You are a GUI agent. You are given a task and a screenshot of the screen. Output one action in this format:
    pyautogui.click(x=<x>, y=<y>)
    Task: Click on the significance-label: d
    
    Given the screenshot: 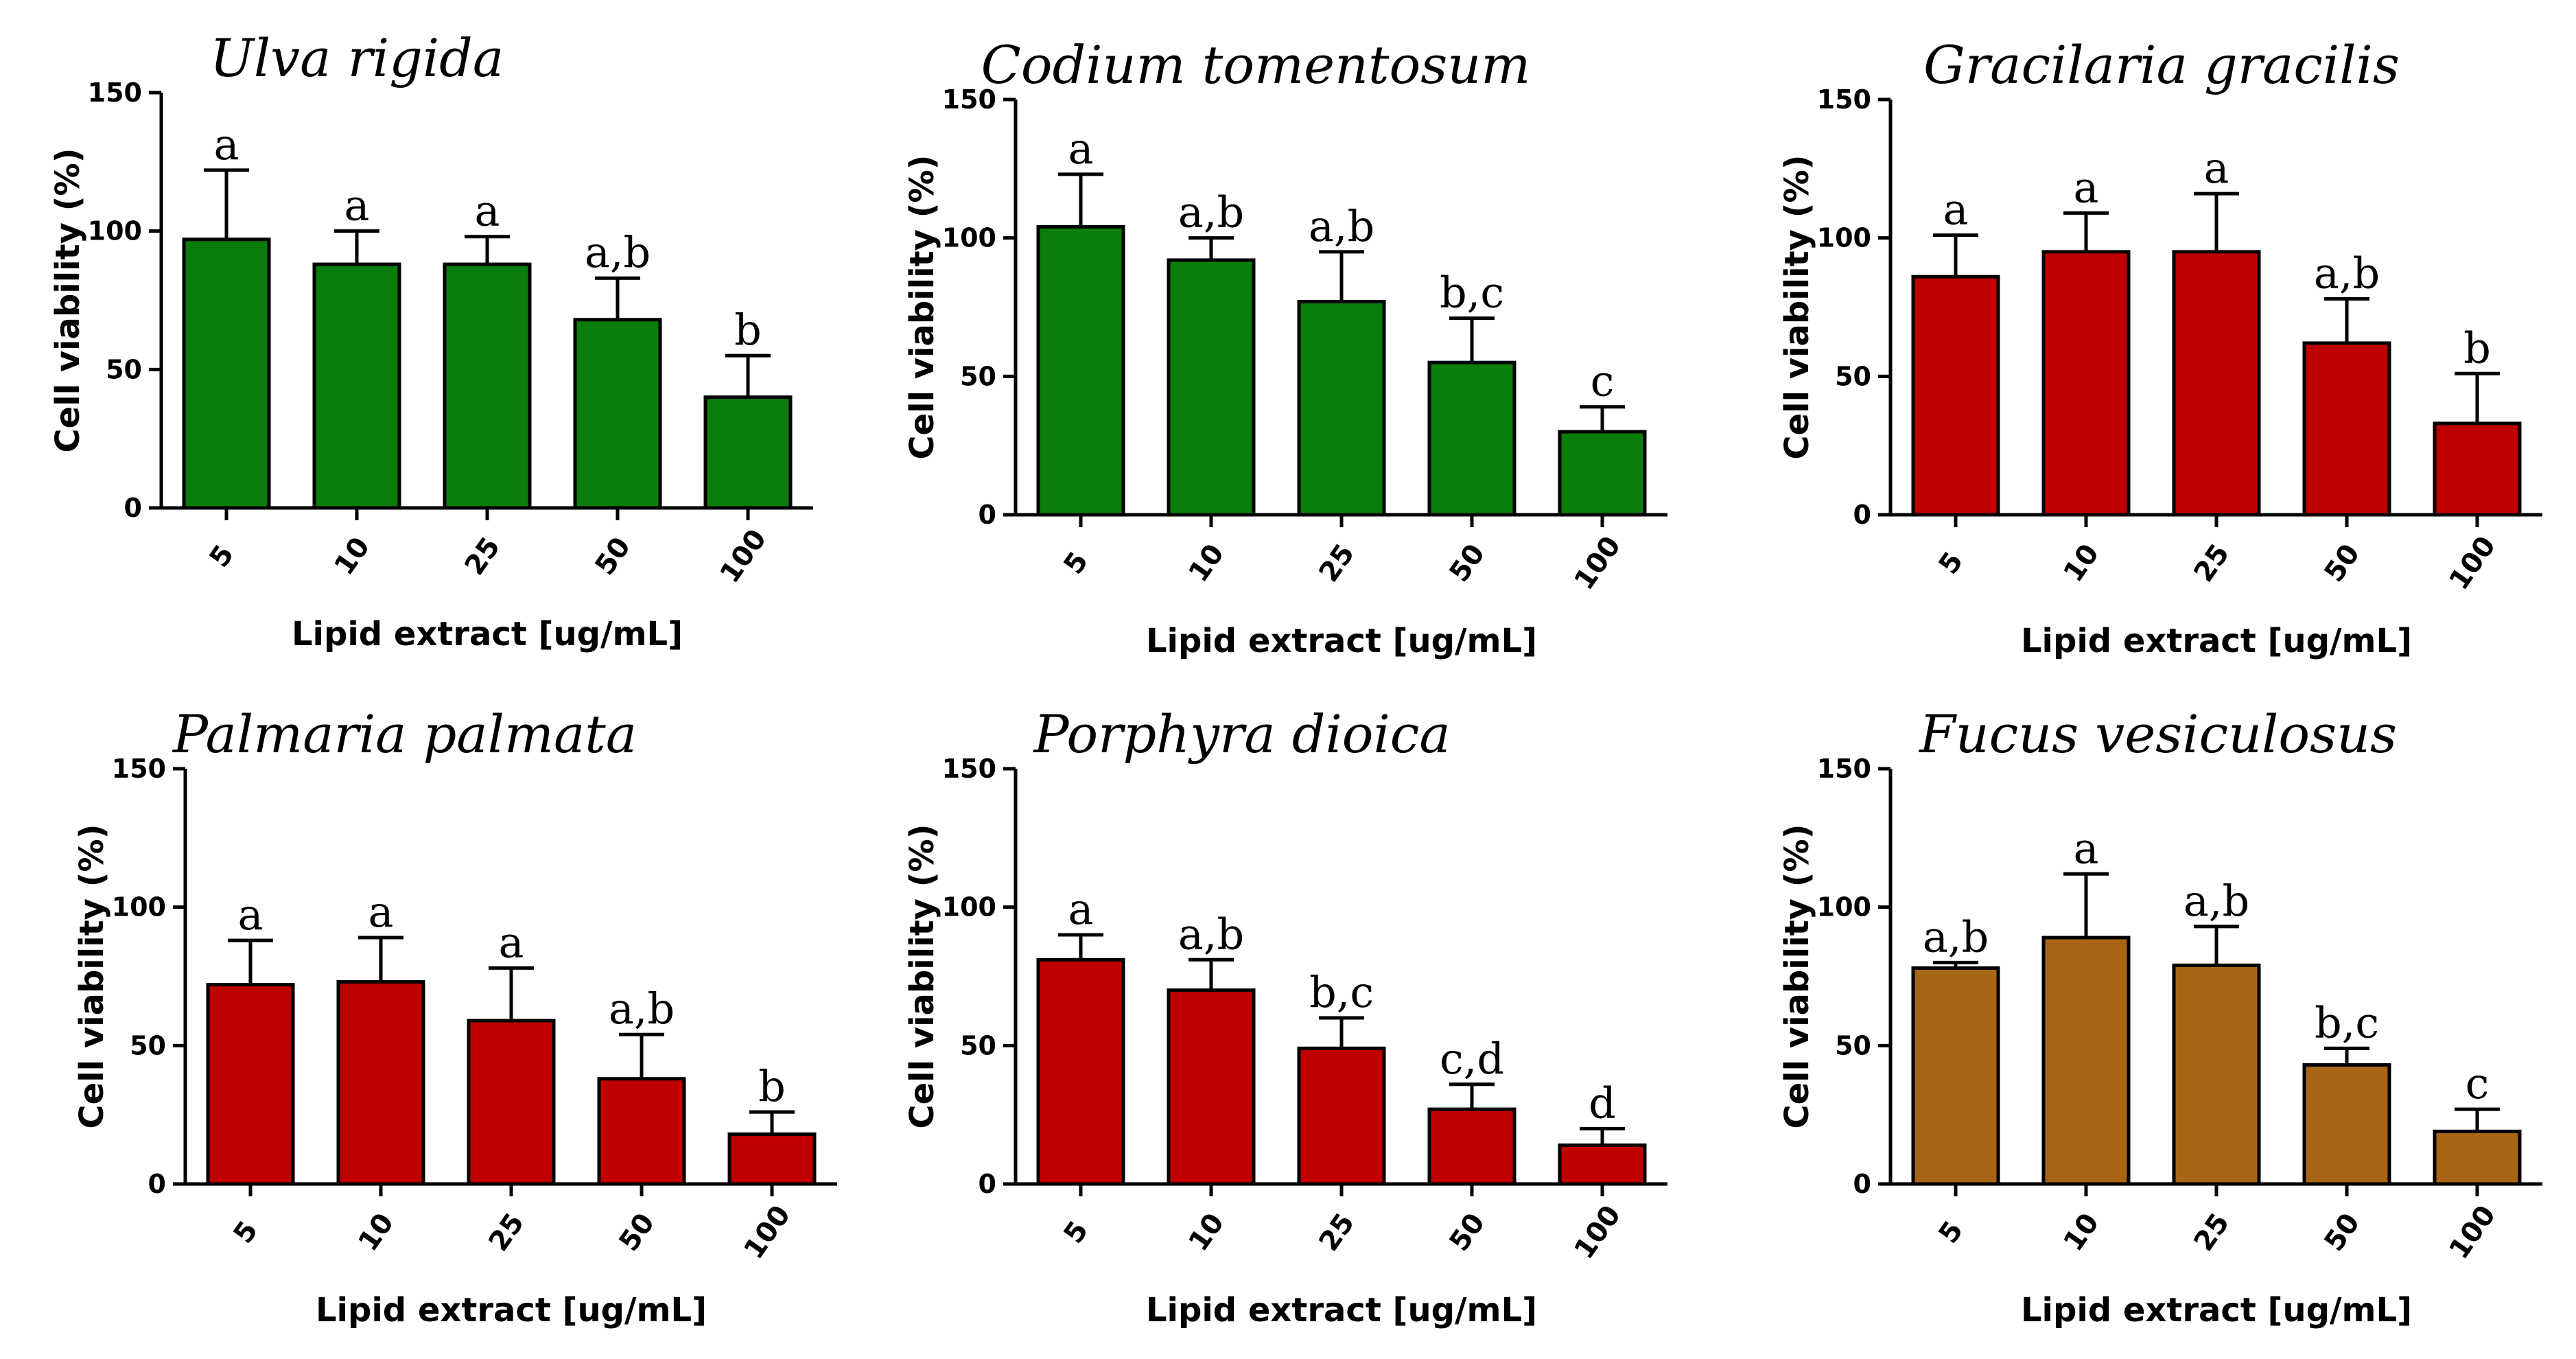 What is the action you would take?
    pyautogui.click(x=1602, y=1103)
    